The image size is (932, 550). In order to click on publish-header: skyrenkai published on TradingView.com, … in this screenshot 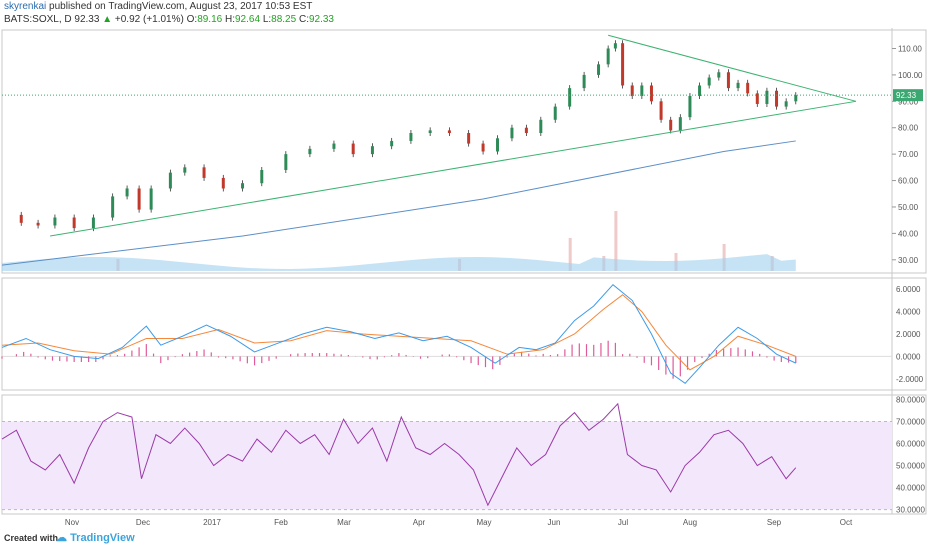, I will do `click(158, 6)`.